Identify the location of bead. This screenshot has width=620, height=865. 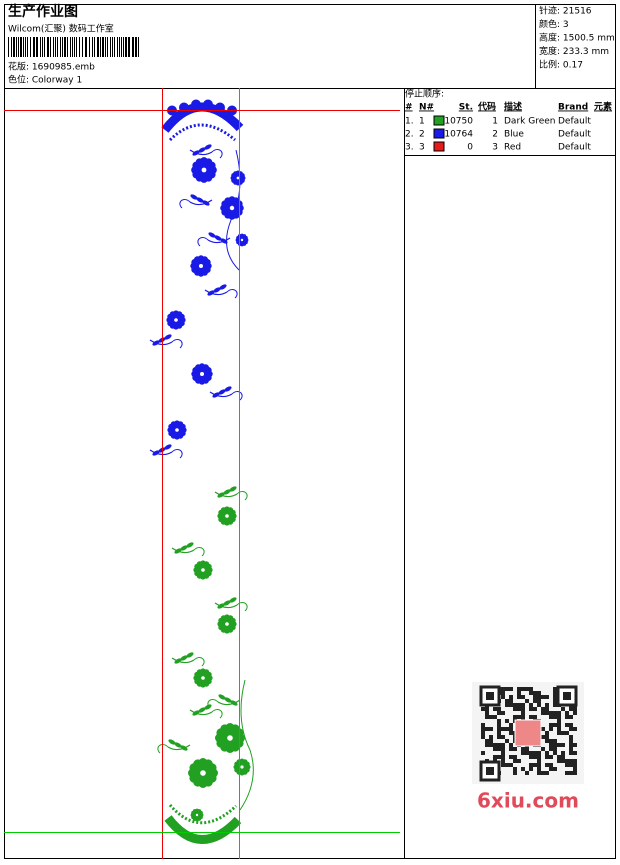
(208, 104).